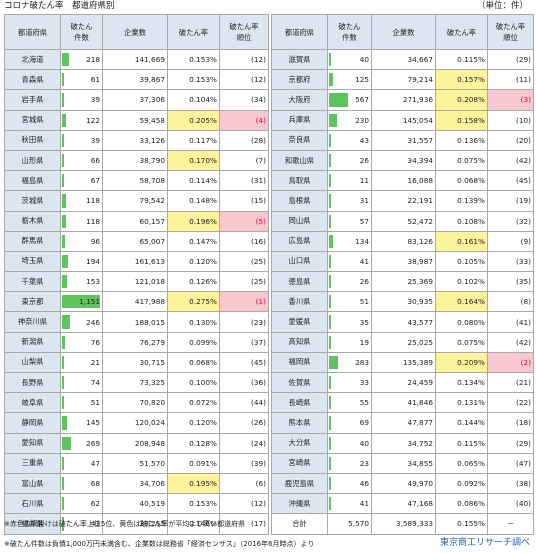 The height and width of the screenshot is (553, 536). I want to click on count-cell: 125, so click(349, 80).